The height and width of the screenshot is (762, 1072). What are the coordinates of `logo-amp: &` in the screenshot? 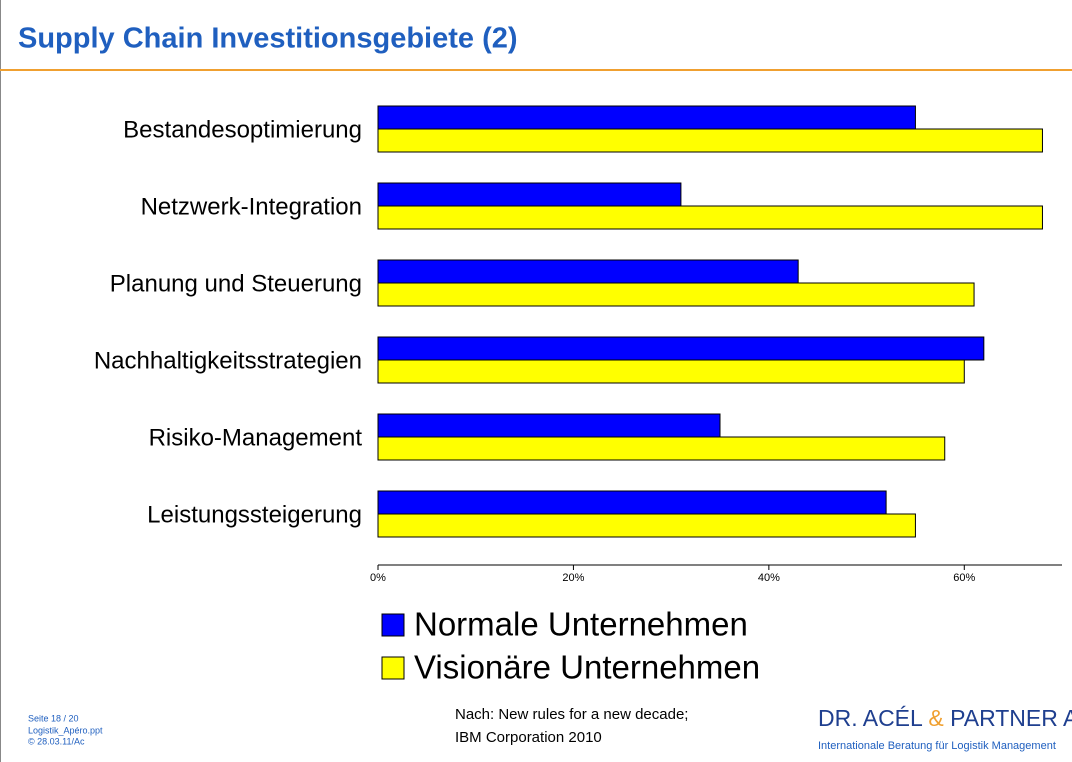 It's located at (935, 718).